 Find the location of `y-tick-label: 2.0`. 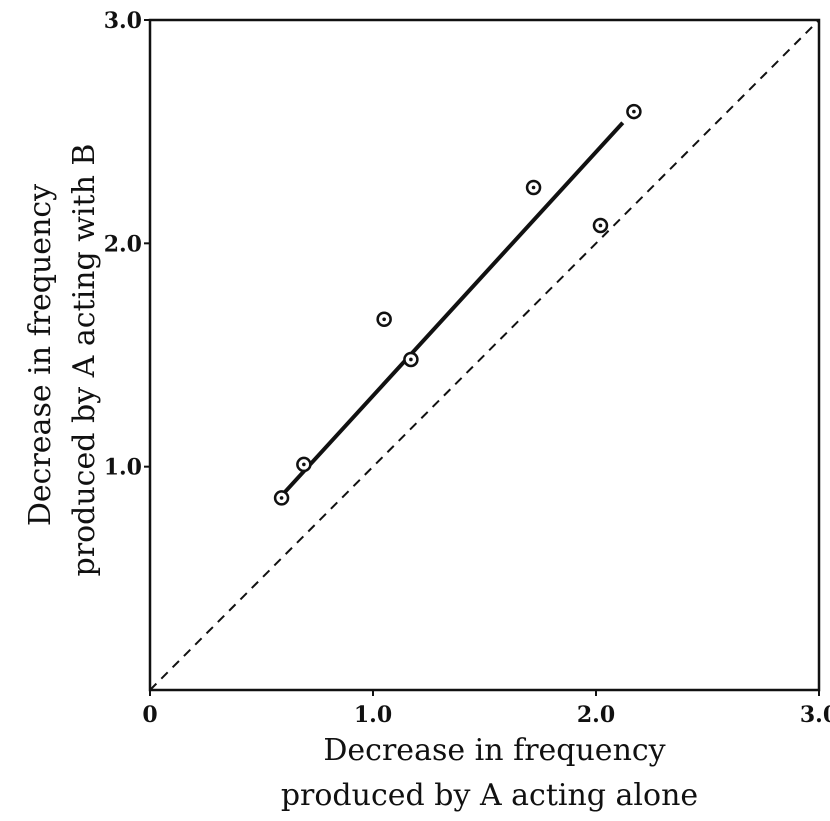

y-tick-label: 2.0 is located at coordinates (123, 244).